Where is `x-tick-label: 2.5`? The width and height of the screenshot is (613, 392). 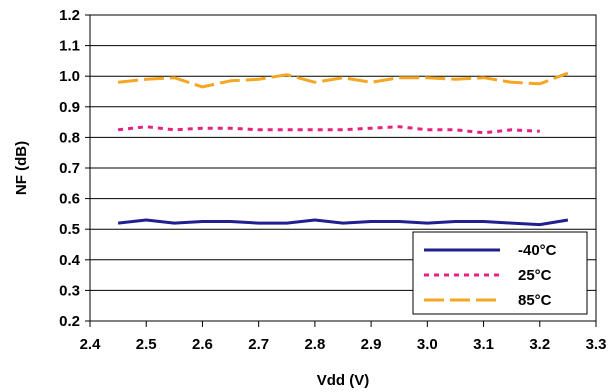 x-tick-label: 2.5 is located at coordinates (146, 344).